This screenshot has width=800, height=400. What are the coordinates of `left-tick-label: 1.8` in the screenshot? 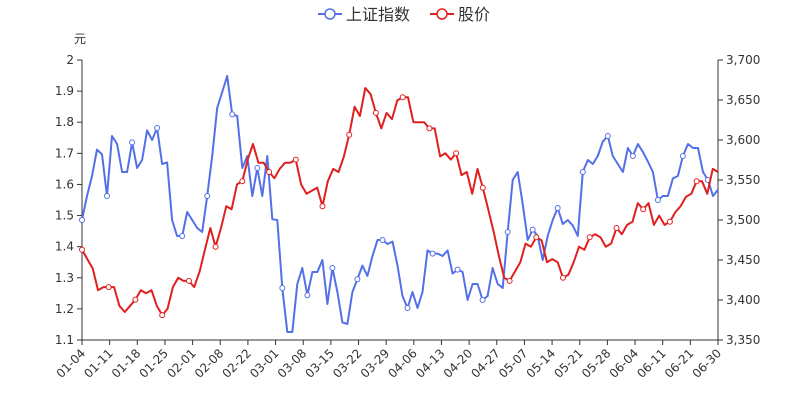 It's located at (64, 122).